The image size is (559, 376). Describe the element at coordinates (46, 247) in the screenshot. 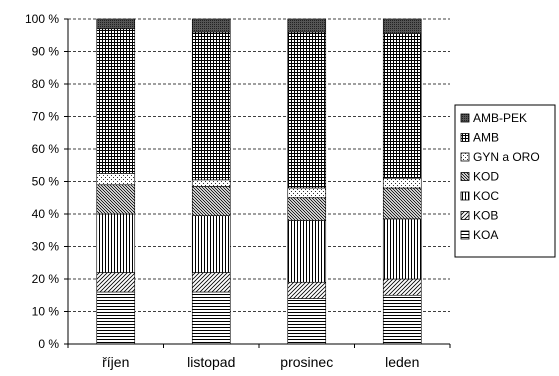

I see `y-tick-label: 30 %` at that location.